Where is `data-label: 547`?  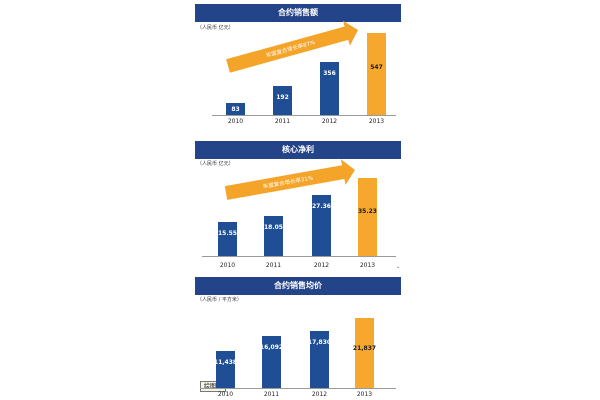
data-label: 547 is located at coordinates (376, 67).